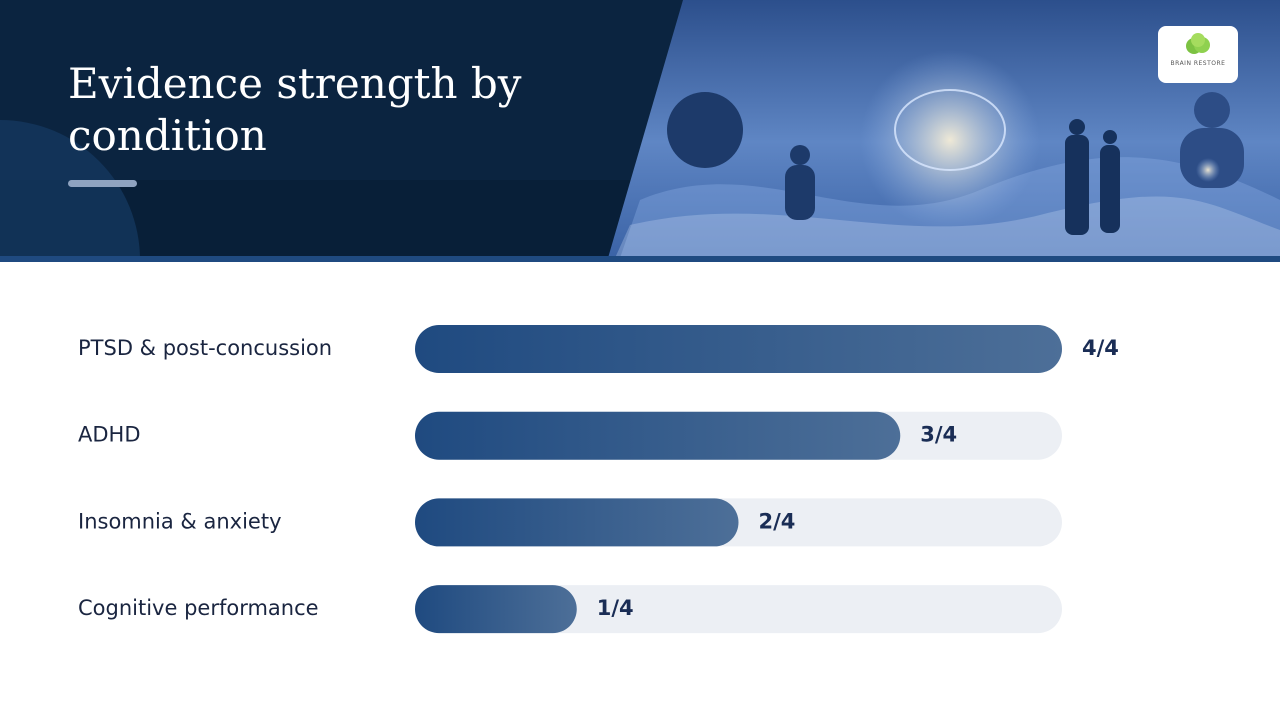  Describe the element at coordinates (777, 521) in the screenshot. I see `value-label: 2/4` at that location.